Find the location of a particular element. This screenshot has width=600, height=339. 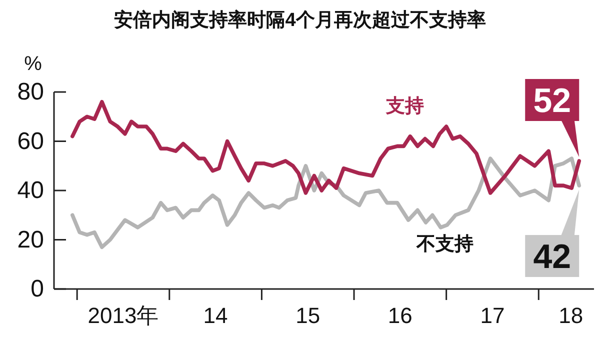

y-tick-label: 0 is located at coordinates (37, 289).